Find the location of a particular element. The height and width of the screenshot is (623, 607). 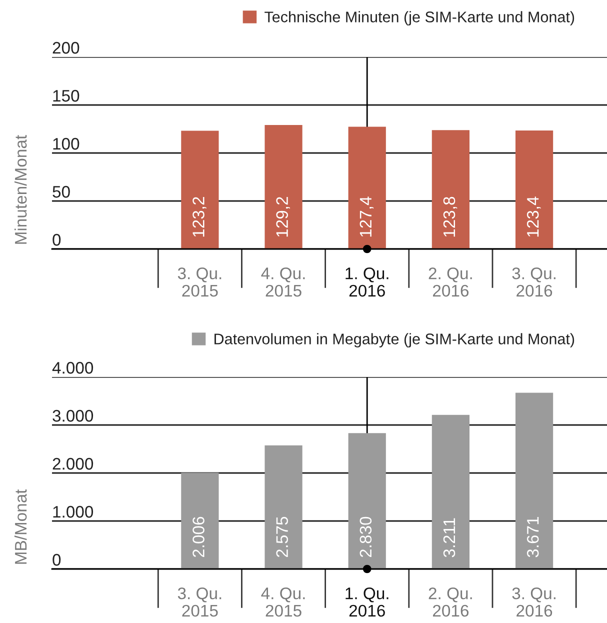

data-label: 123,4 is located at coordinates (533, 216).